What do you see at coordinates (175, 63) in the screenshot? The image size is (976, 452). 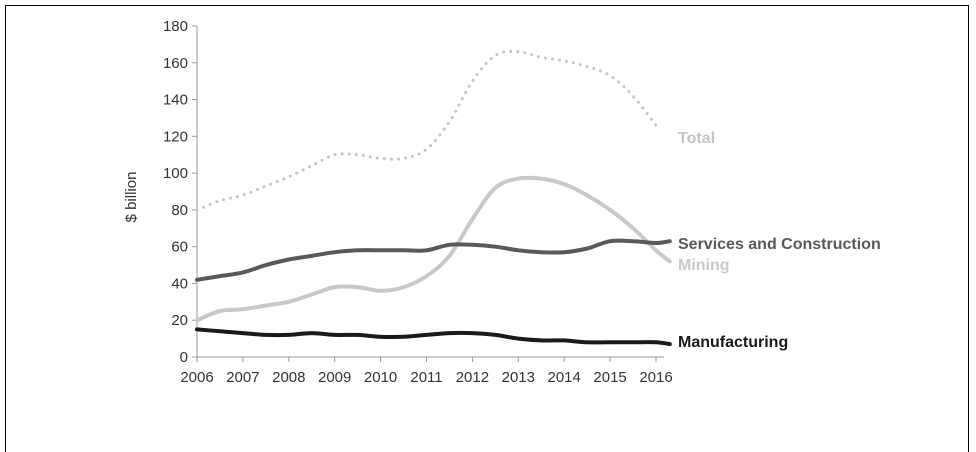 I see `y-tick-label: 160` at bounding box center [175, 63].